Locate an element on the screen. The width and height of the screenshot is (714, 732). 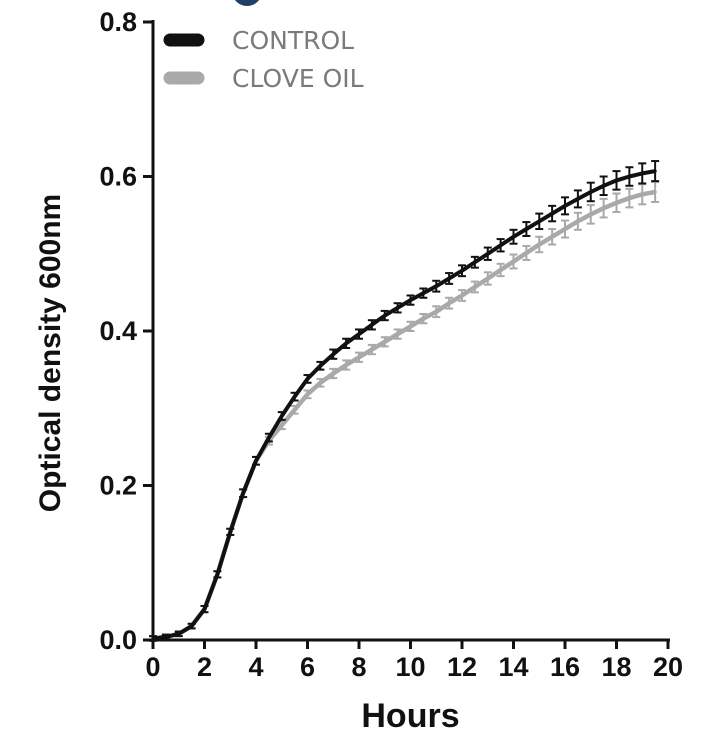
x-tick-label: 16 is located at coordinates (565, 667).